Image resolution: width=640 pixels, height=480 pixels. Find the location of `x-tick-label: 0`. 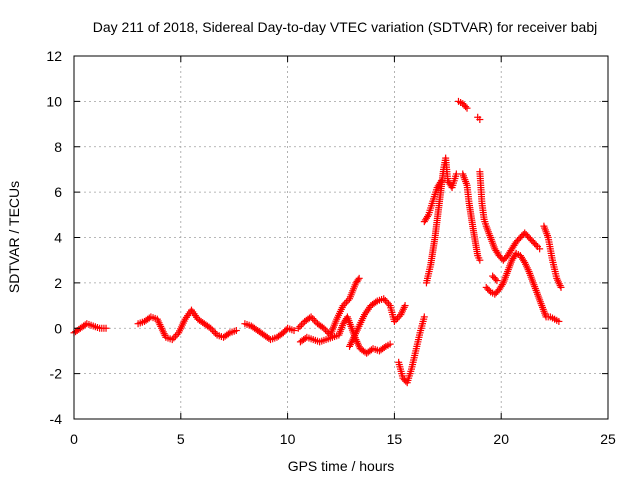

x-tick-label: 0 is located at coordinates (74, 439).